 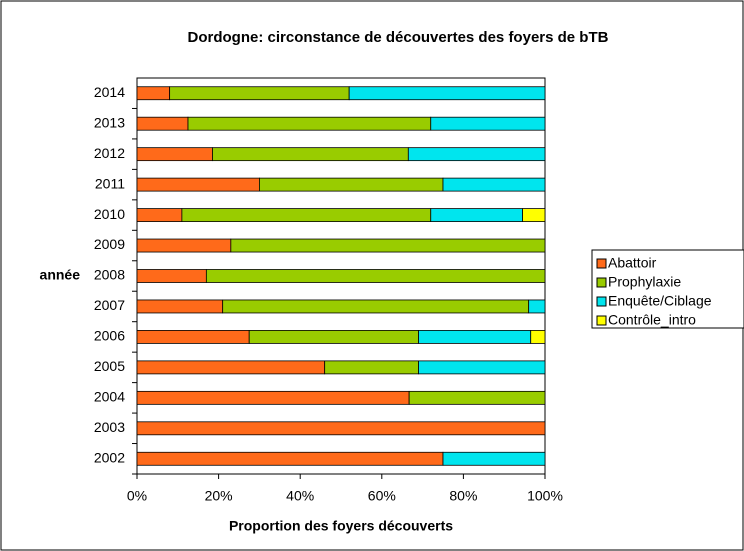 I want to click on x-tick-label: 100%, so click(x=545, y=496).